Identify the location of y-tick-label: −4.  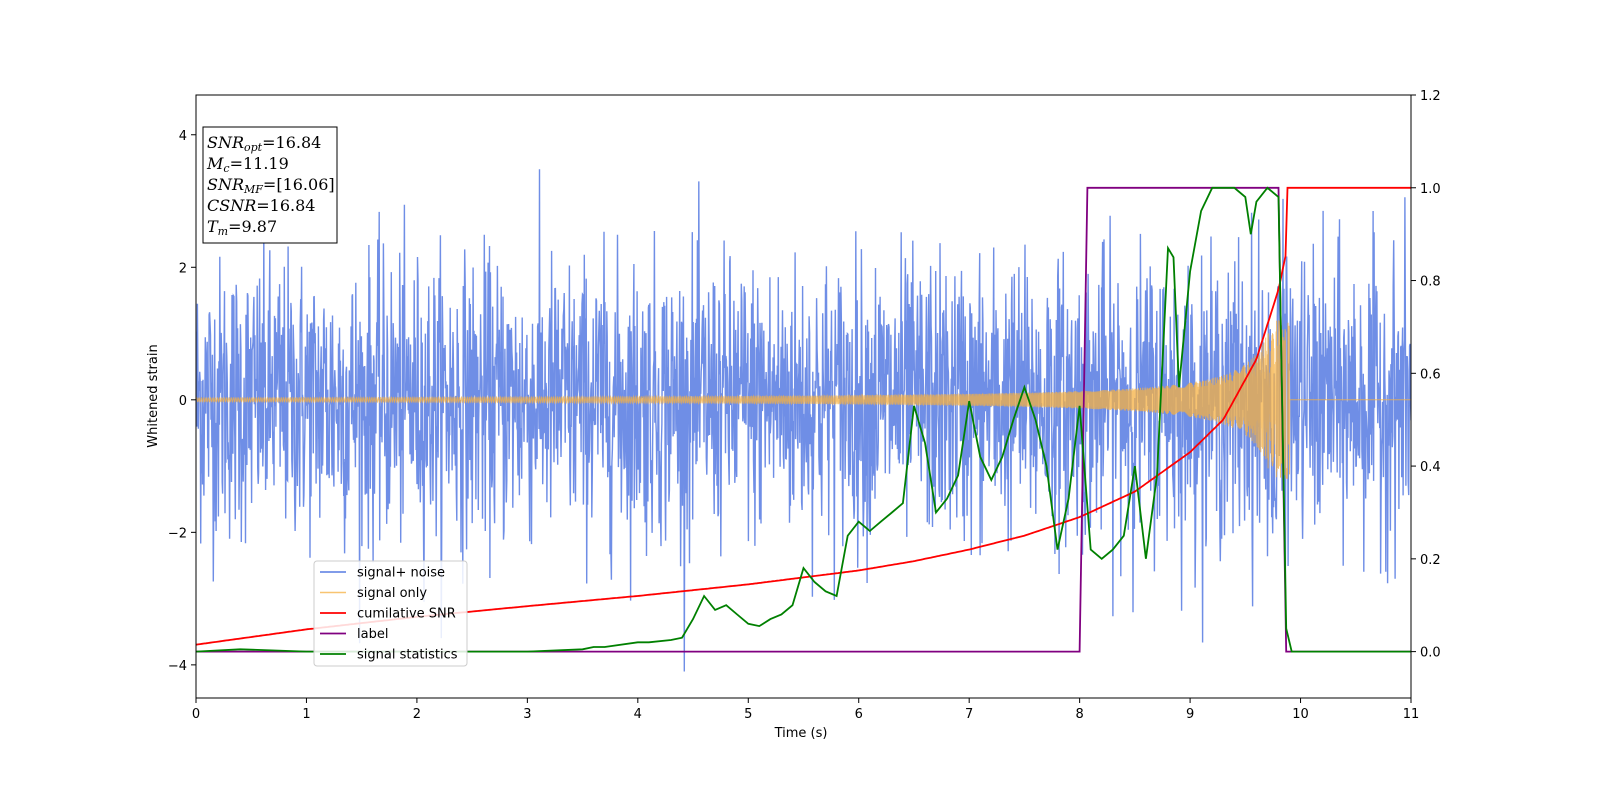
(177, 666).